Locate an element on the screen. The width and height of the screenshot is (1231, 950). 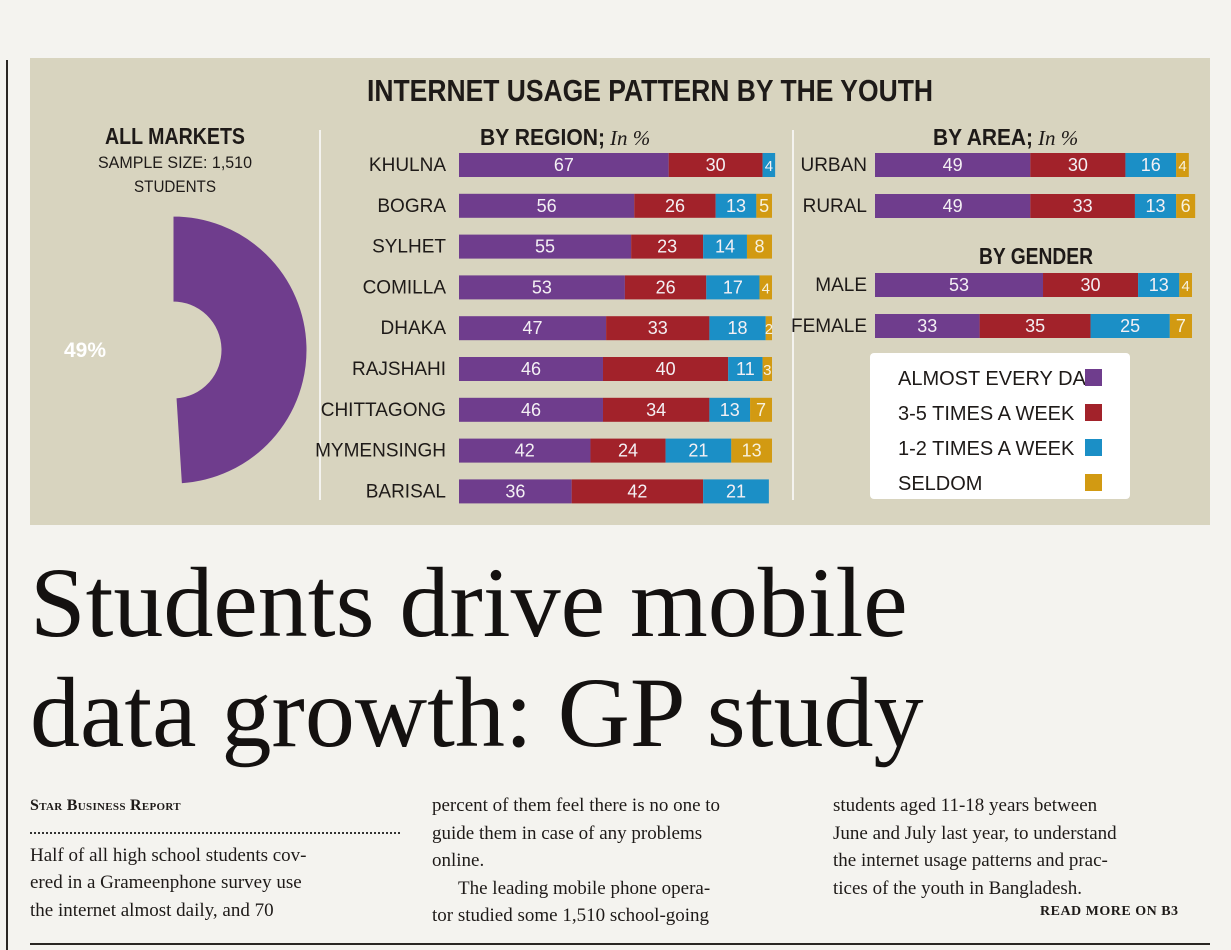
bar-category-label: SYLHET is located at coordinates (409, 247).